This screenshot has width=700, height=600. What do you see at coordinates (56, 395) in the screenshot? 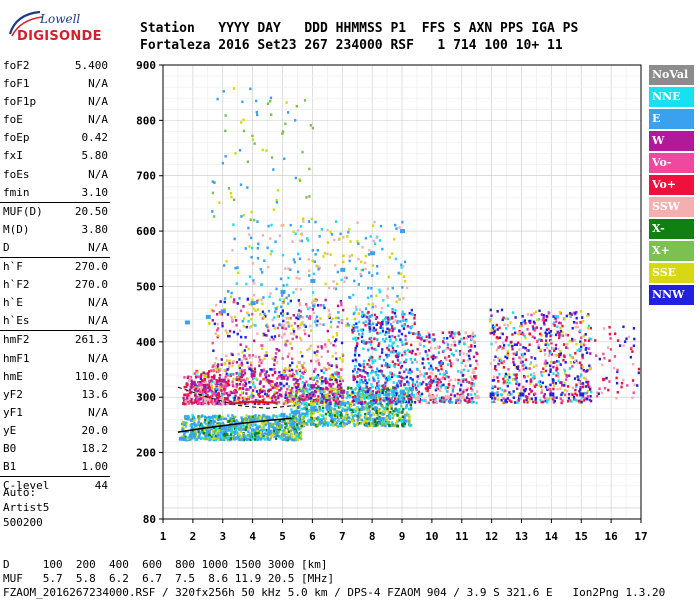
I see `param-row: yF2 13.6` at bounding box center [56, 395].